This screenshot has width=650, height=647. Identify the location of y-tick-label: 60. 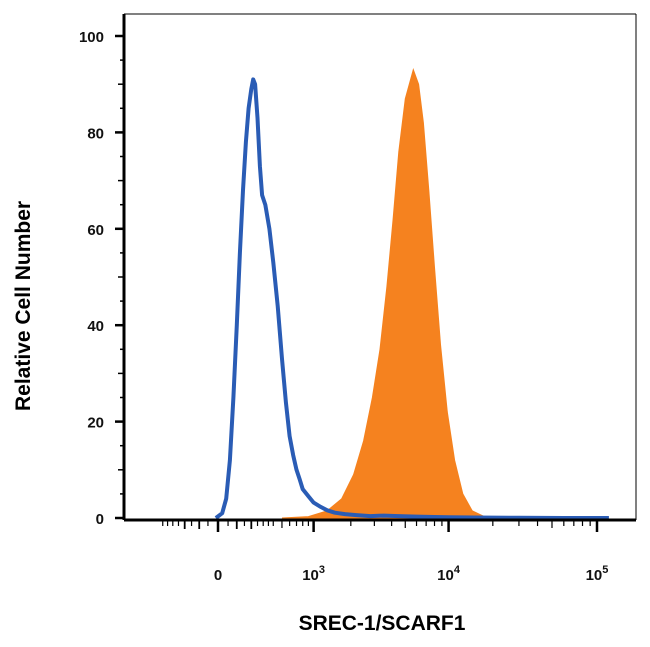
(95, 230).